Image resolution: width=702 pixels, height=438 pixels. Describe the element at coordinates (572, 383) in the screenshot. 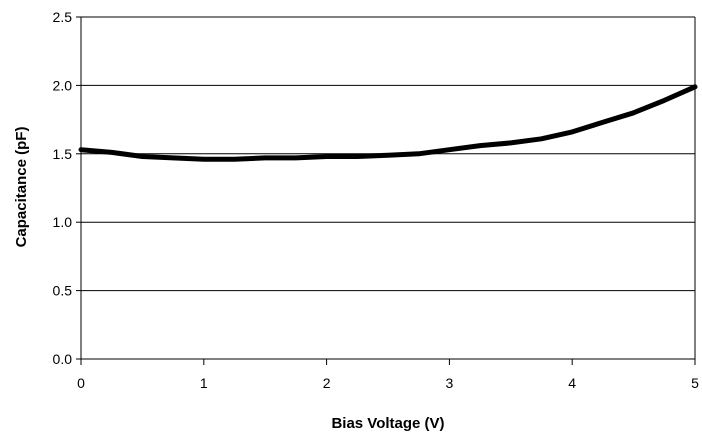

I see `x-tick-label-4: 4` at that location.